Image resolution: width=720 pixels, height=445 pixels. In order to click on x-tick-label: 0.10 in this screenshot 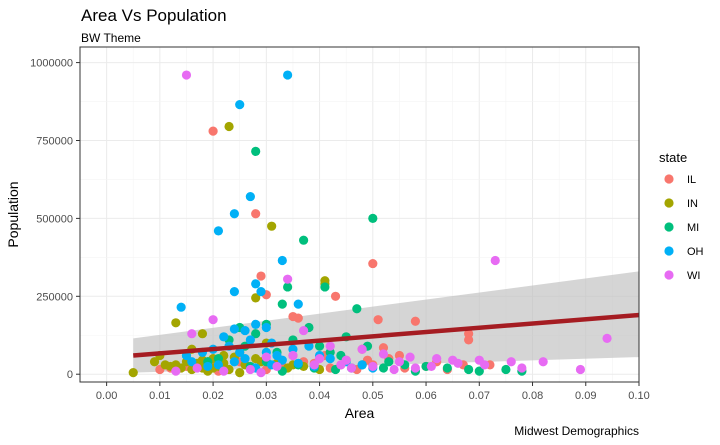, I will do `click(638, 396)`.